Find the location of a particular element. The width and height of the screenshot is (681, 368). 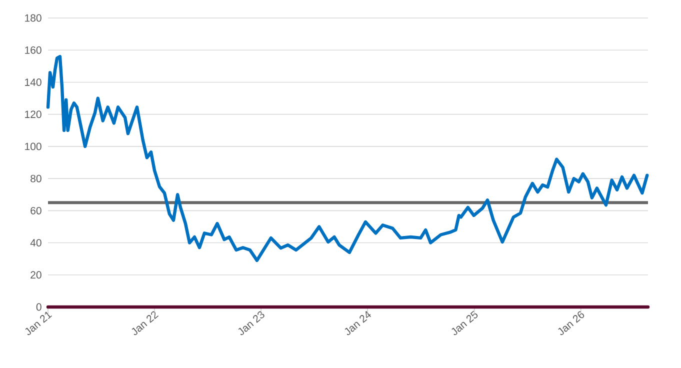

y-tick-label: 100 is located at coordinates (33, 146).